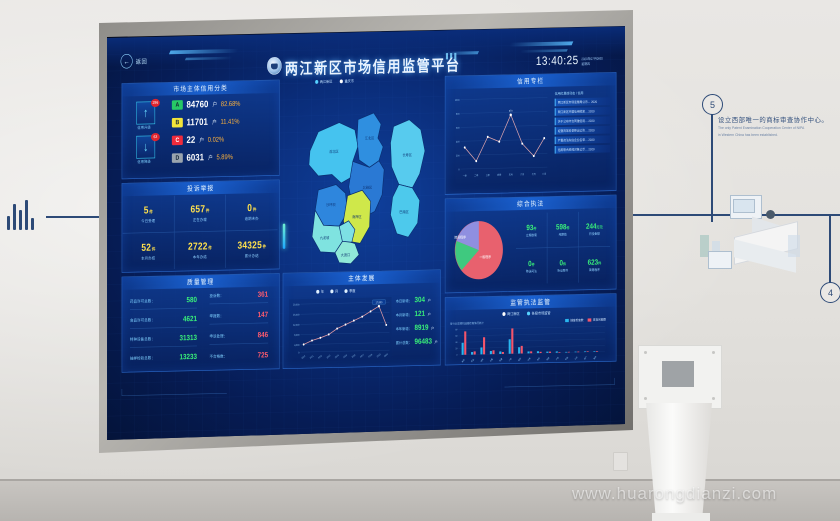  I want to click on credit-trend-tag: 两江新区市场监管局公示… 2020, so click(582, 102).